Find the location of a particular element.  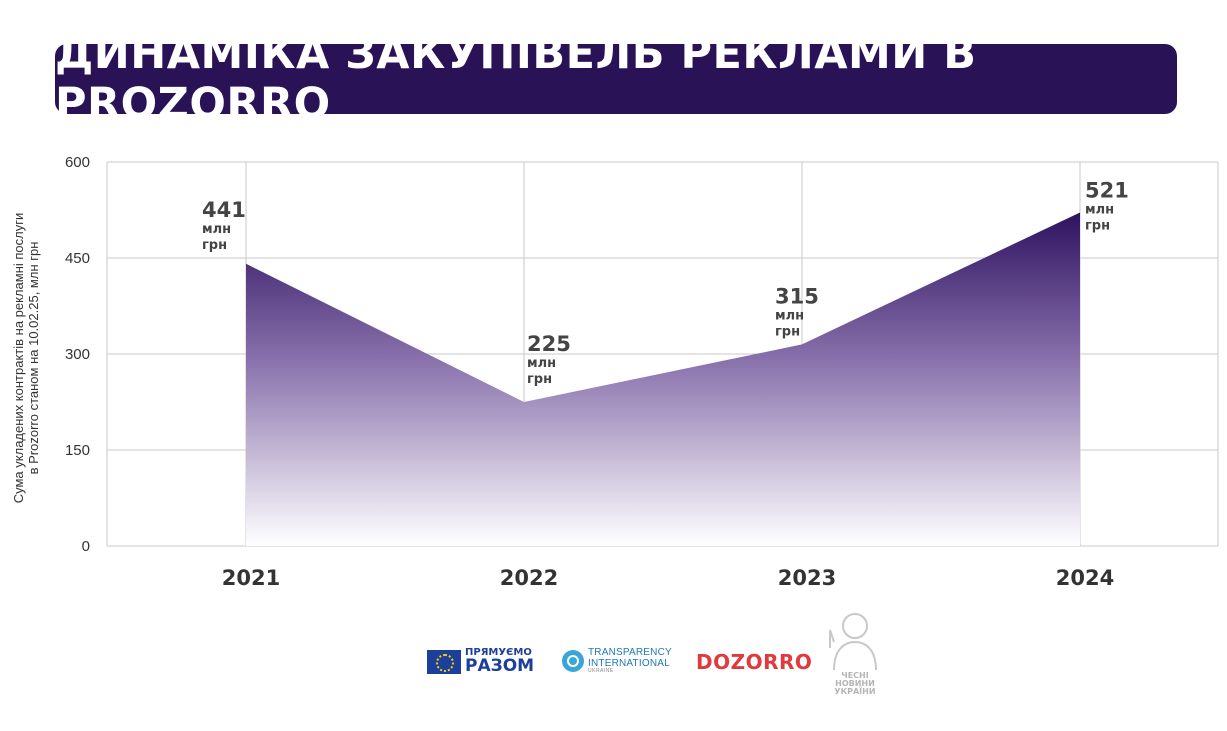

dozorro-logo-text: DOZORRO is located at coordinates (754, 662).